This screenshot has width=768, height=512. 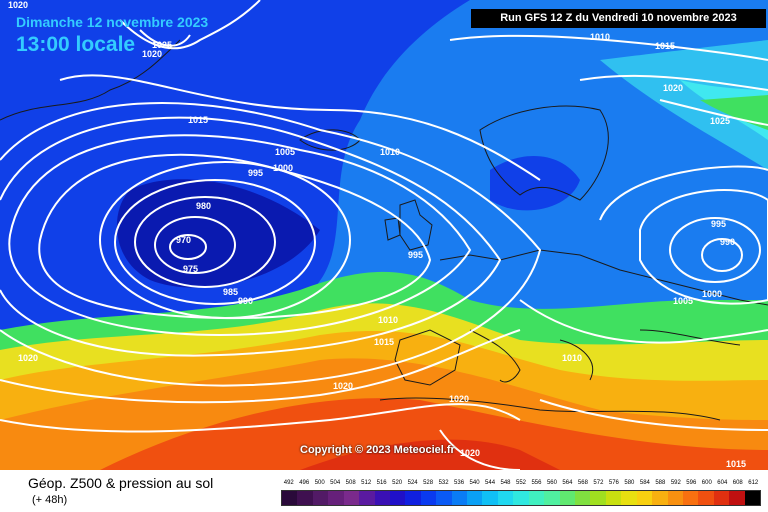 I want to click on color-scale-tick-label: 600, so click(x=706, y=483).